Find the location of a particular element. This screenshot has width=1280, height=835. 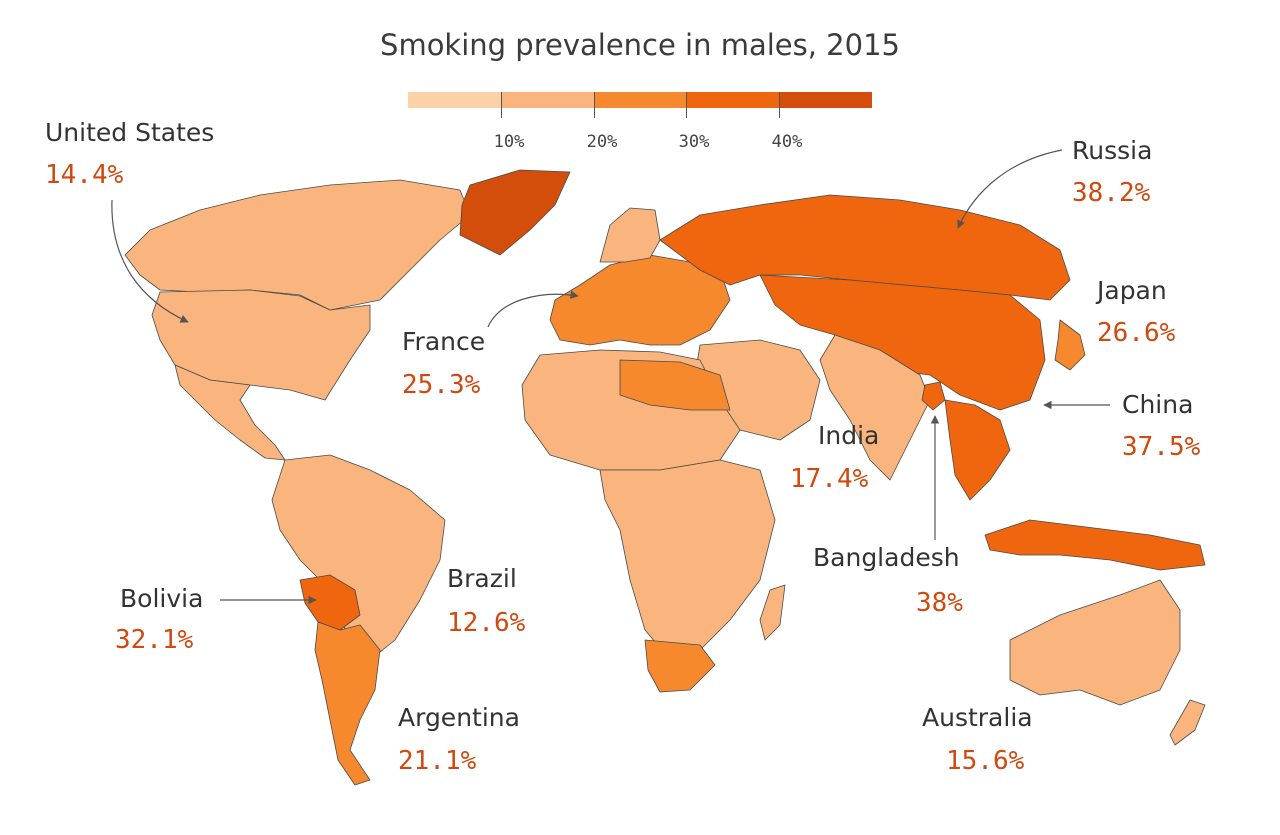

region-scandinavia is located at coordinates (630, 235).